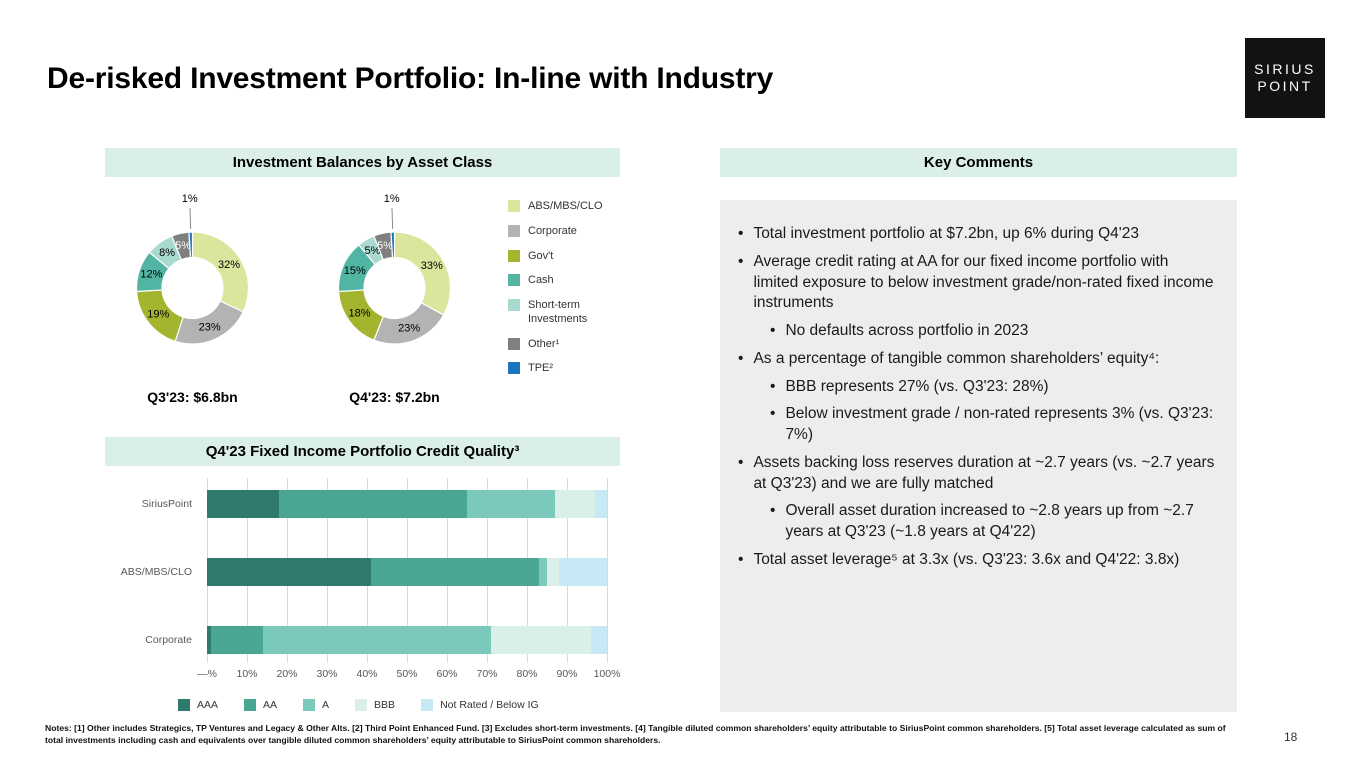 This screenshot has width=1365, height=767. Describe the element at coordinates (392, 219) in the screenshot. I see `leader-line` at that location.